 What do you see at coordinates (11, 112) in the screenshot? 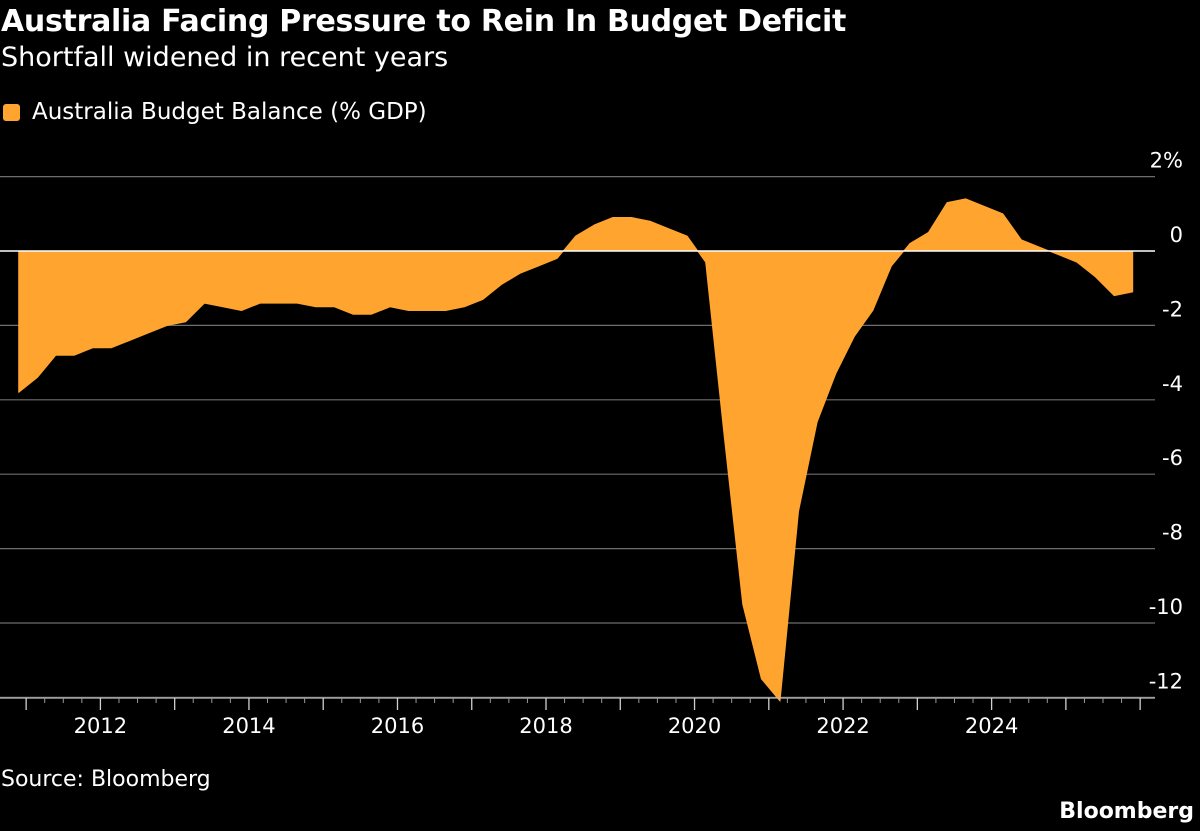
I see `legend-swatch` at bounding box center [11, 112].